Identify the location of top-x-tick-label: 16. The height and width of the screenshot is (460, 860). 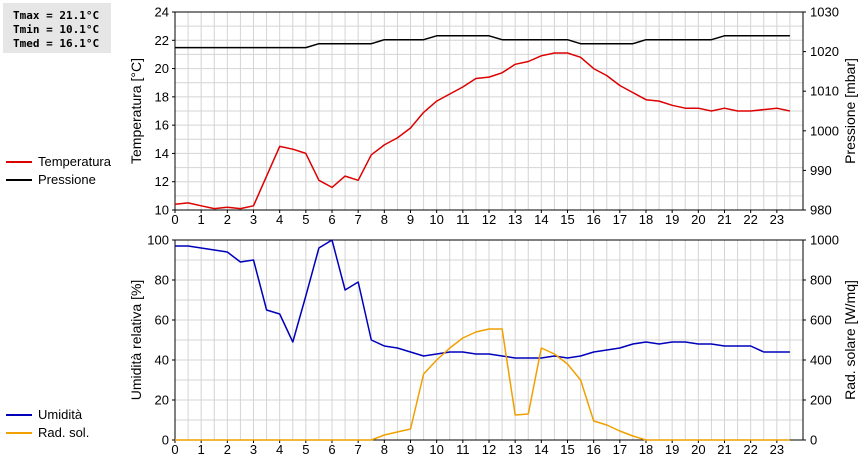
(593, 219).